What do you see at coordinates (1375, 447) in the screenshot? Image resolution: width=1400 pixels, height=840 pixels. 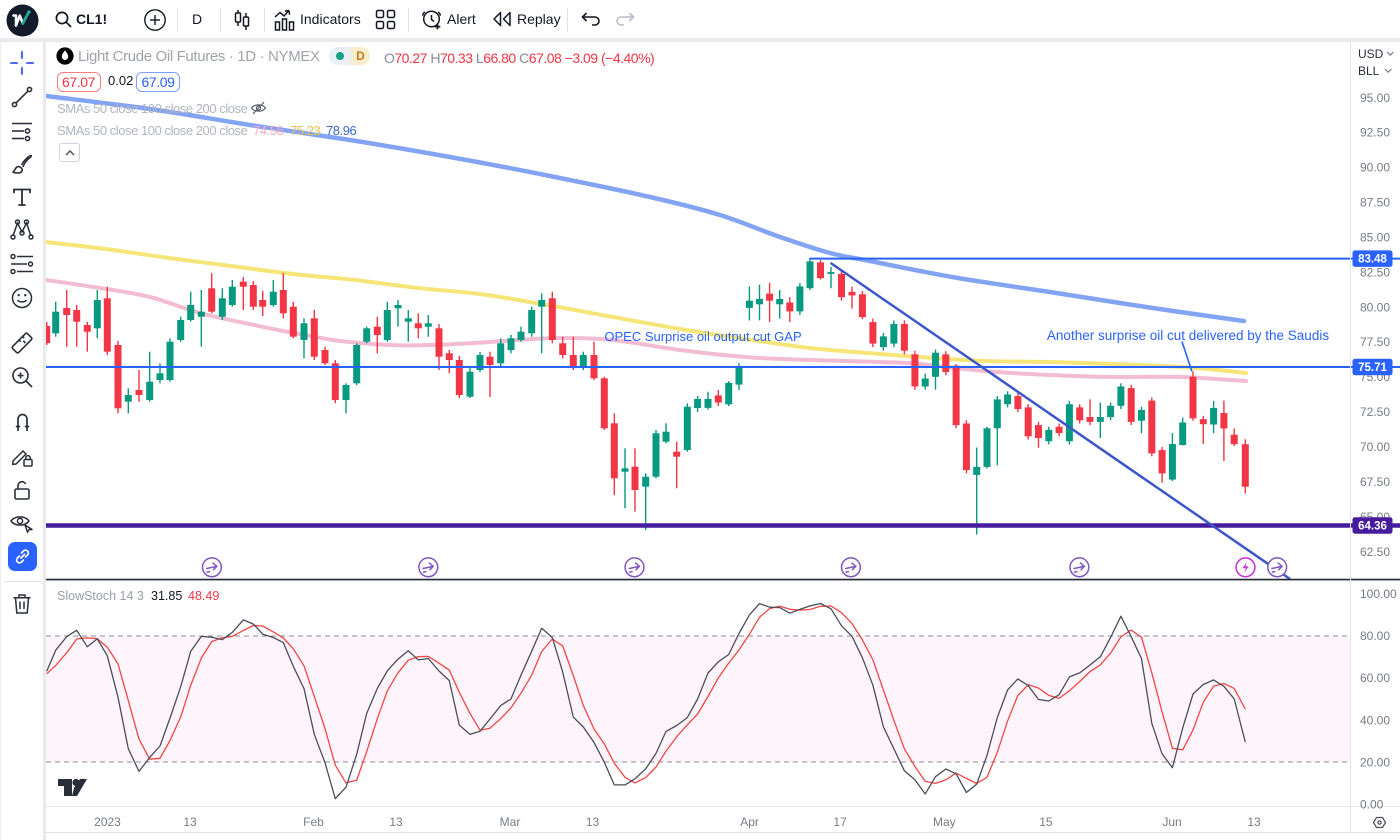 I see `svg-text: 70.00` at bounding box center [1375, 447].